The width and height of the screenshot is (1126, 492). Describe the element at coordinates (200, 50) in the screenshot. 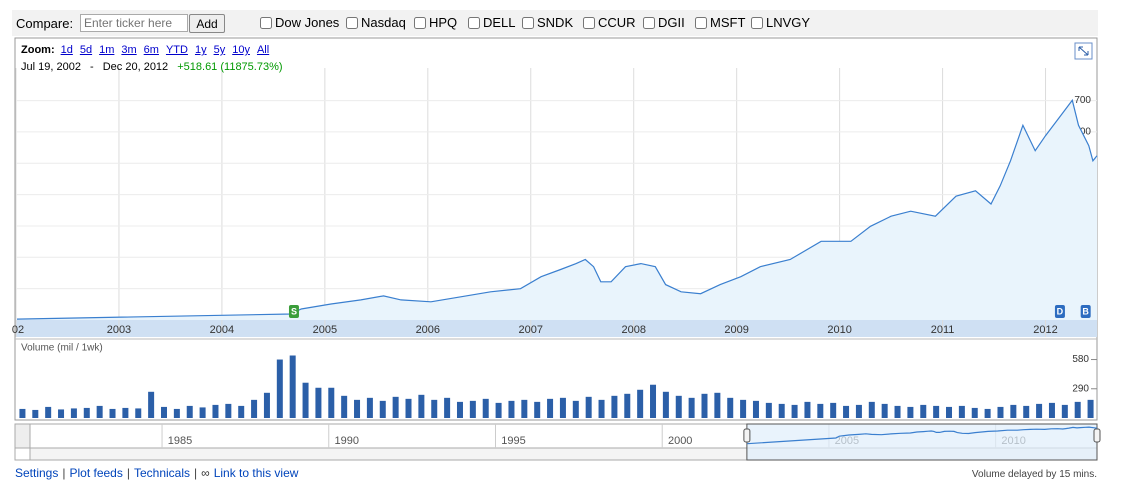

I see `zoom-option: 1y` at that location.